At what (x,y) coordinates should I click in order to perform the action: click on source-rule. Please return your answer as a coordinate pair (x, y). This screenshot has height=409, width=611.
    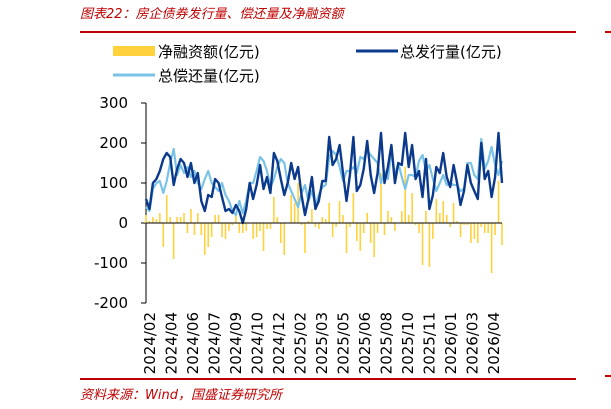
    Looking at the image, I should click on (328, 379).